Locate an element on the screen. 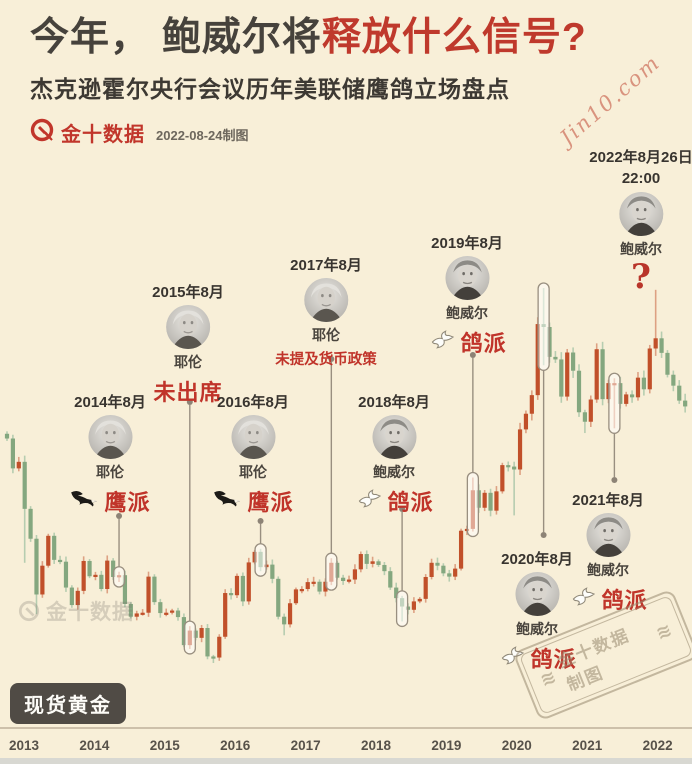  svg-text: 2019 is located at coordinates (446, 745).